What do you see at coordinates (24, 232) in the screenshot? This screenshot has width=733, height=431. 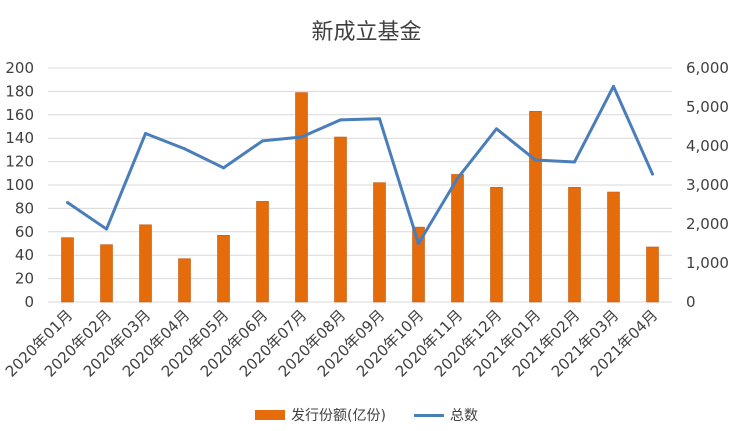 I see `left-tick-label: 60` at bounding box center [24, 232].